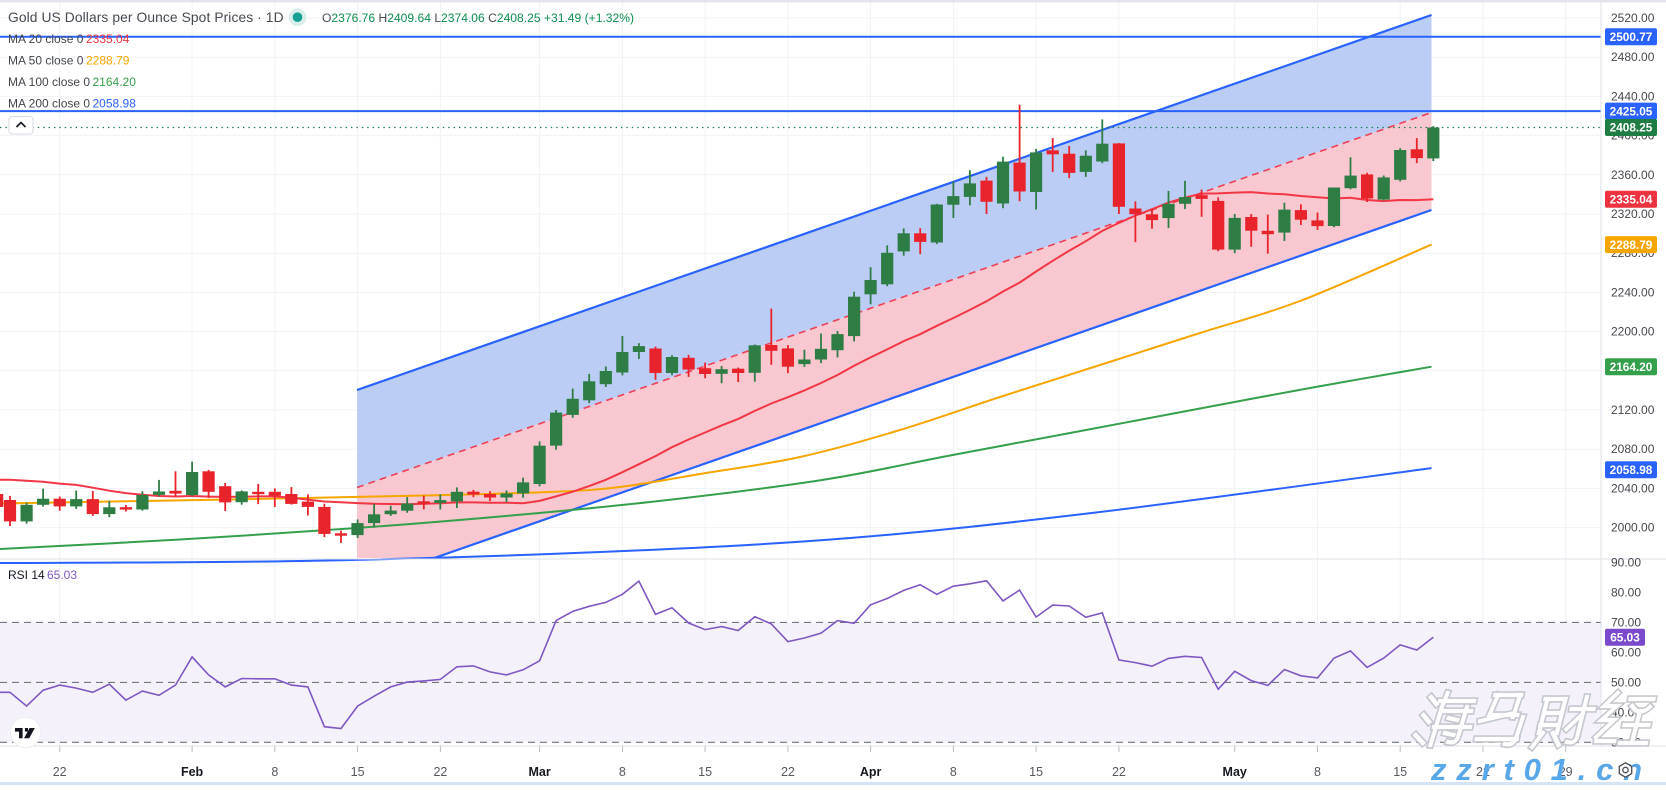 The width and height of the screenshot is (1666, 790). I want to click on svg-text: 2425.05, so click(1631, 111).